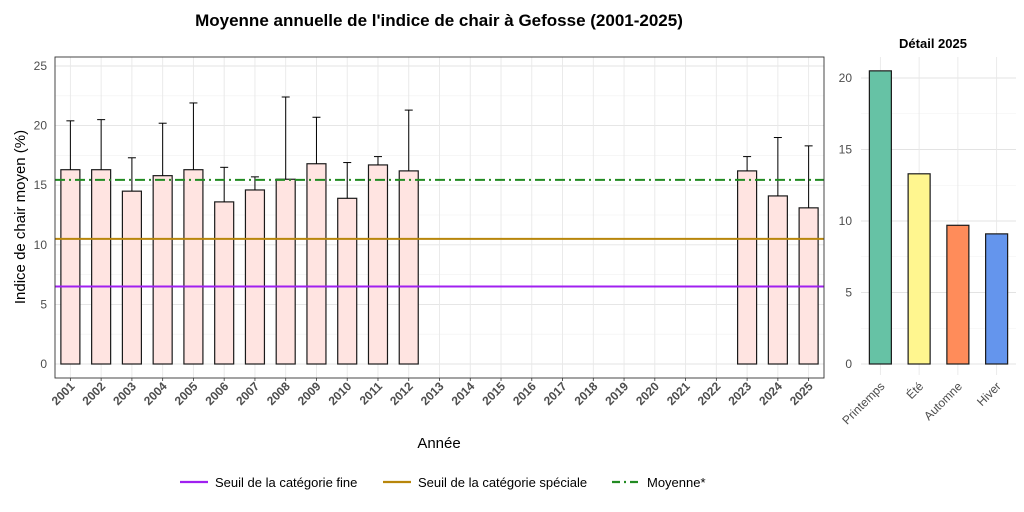  Describe the element at coordinates (217, 393) in the screenshot. I see `x-tick-label: 2006` at that location.